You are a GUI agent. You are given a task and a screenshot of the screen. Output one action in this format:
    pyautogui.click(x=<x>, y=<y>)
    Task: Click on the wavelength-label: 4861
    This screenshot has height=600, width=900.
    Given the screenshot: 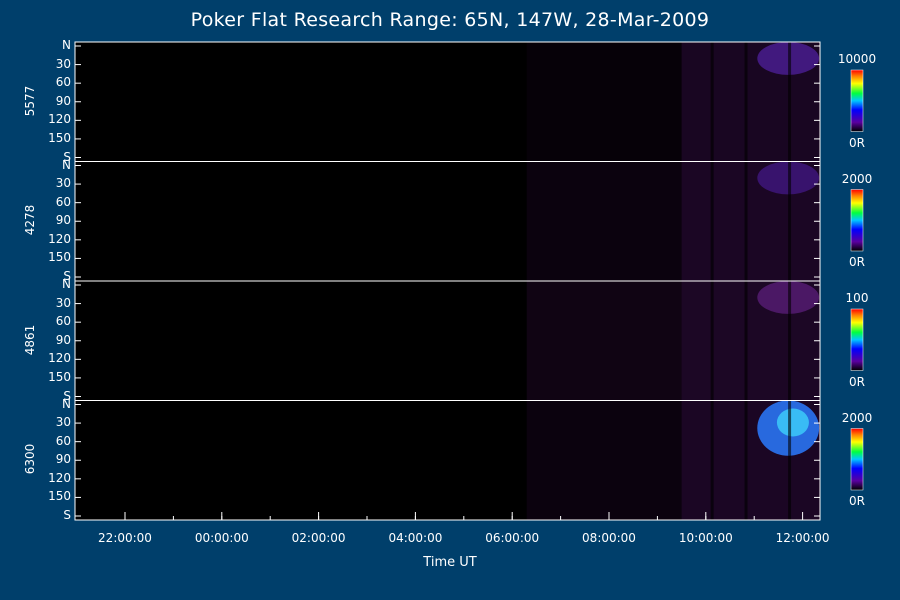 What is the action you would take?
    pyautogui.click(x=30, y=340)
    